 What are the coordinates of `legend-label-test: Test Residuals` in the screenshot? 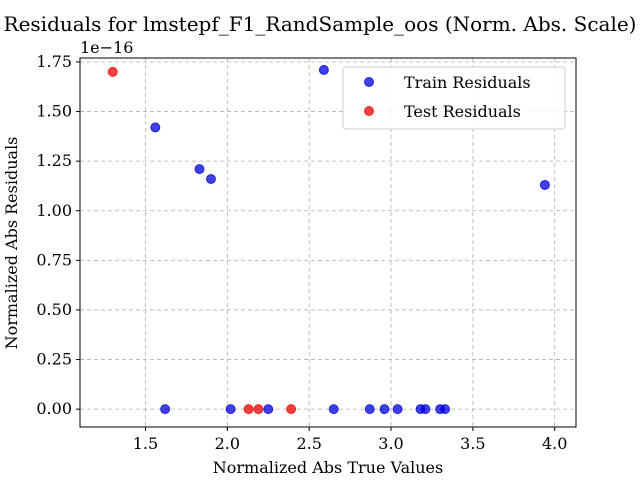 It's located at (462, 111).